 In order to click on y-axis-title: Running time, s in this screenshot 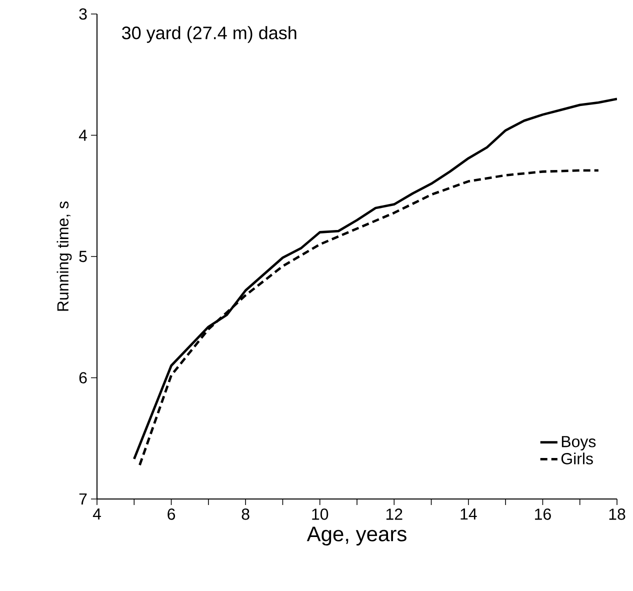, I will do `click(64, 256)`.